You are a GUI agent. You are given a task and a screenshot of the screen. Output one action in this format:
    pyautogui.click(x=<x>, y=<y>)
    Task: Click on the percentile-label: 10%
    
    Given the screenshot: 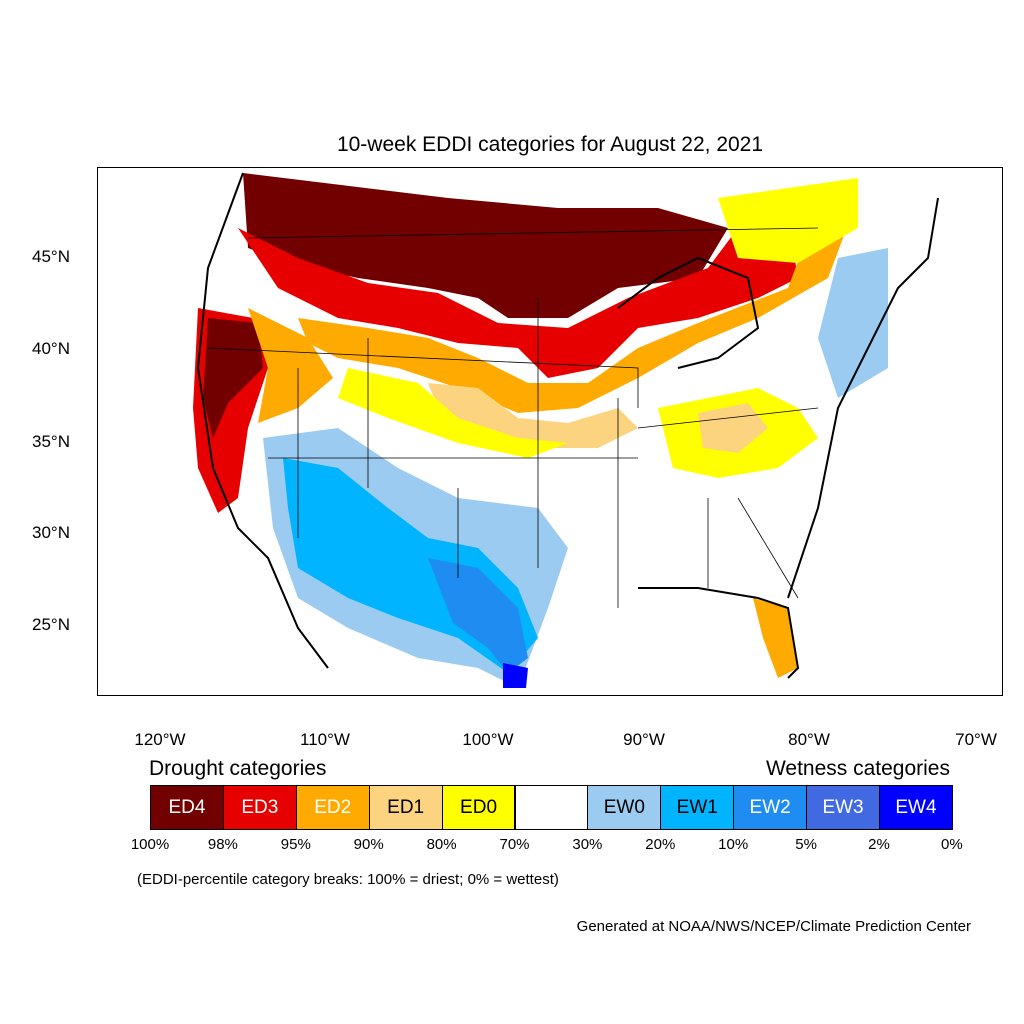 What is the action you would take?
    pyautogui.click(x=733, y=844)
    